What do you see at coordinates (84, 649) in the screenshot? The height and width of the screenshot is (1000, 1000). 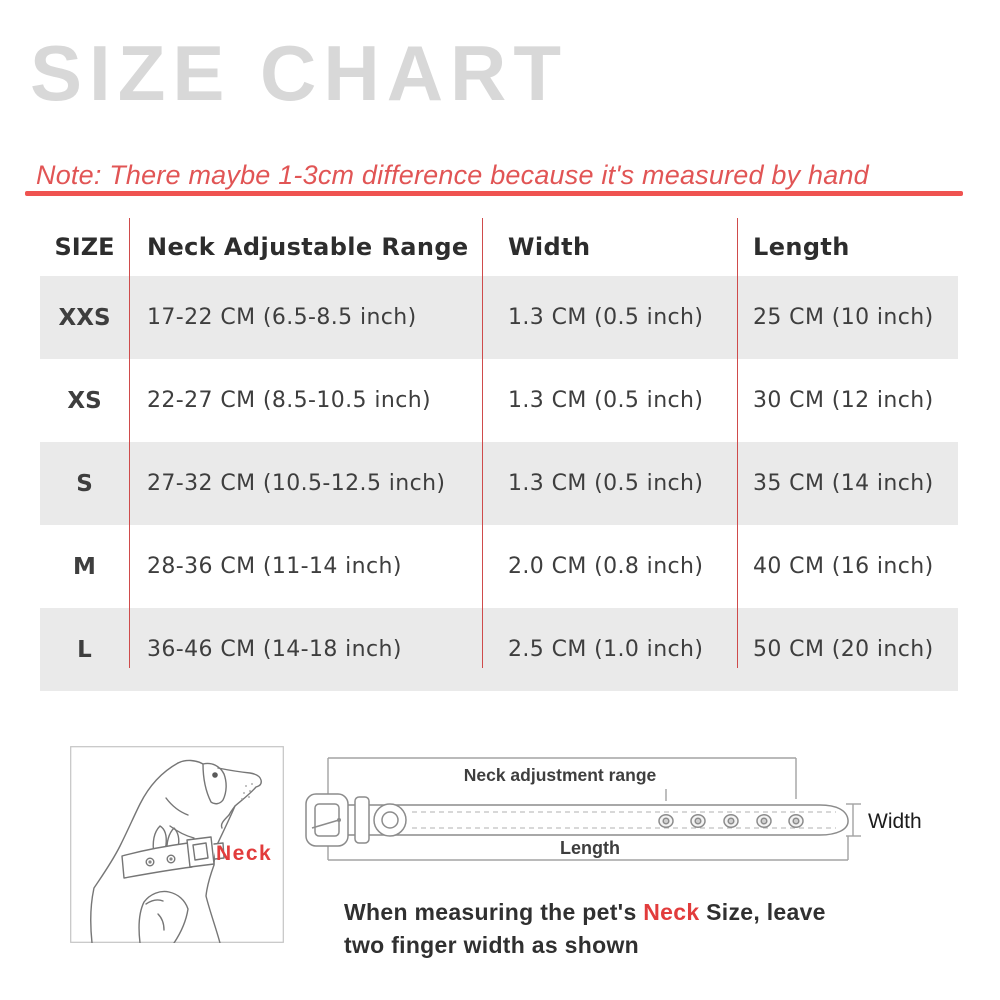 I see `cell-size: L` at bounding box center [84, 649].